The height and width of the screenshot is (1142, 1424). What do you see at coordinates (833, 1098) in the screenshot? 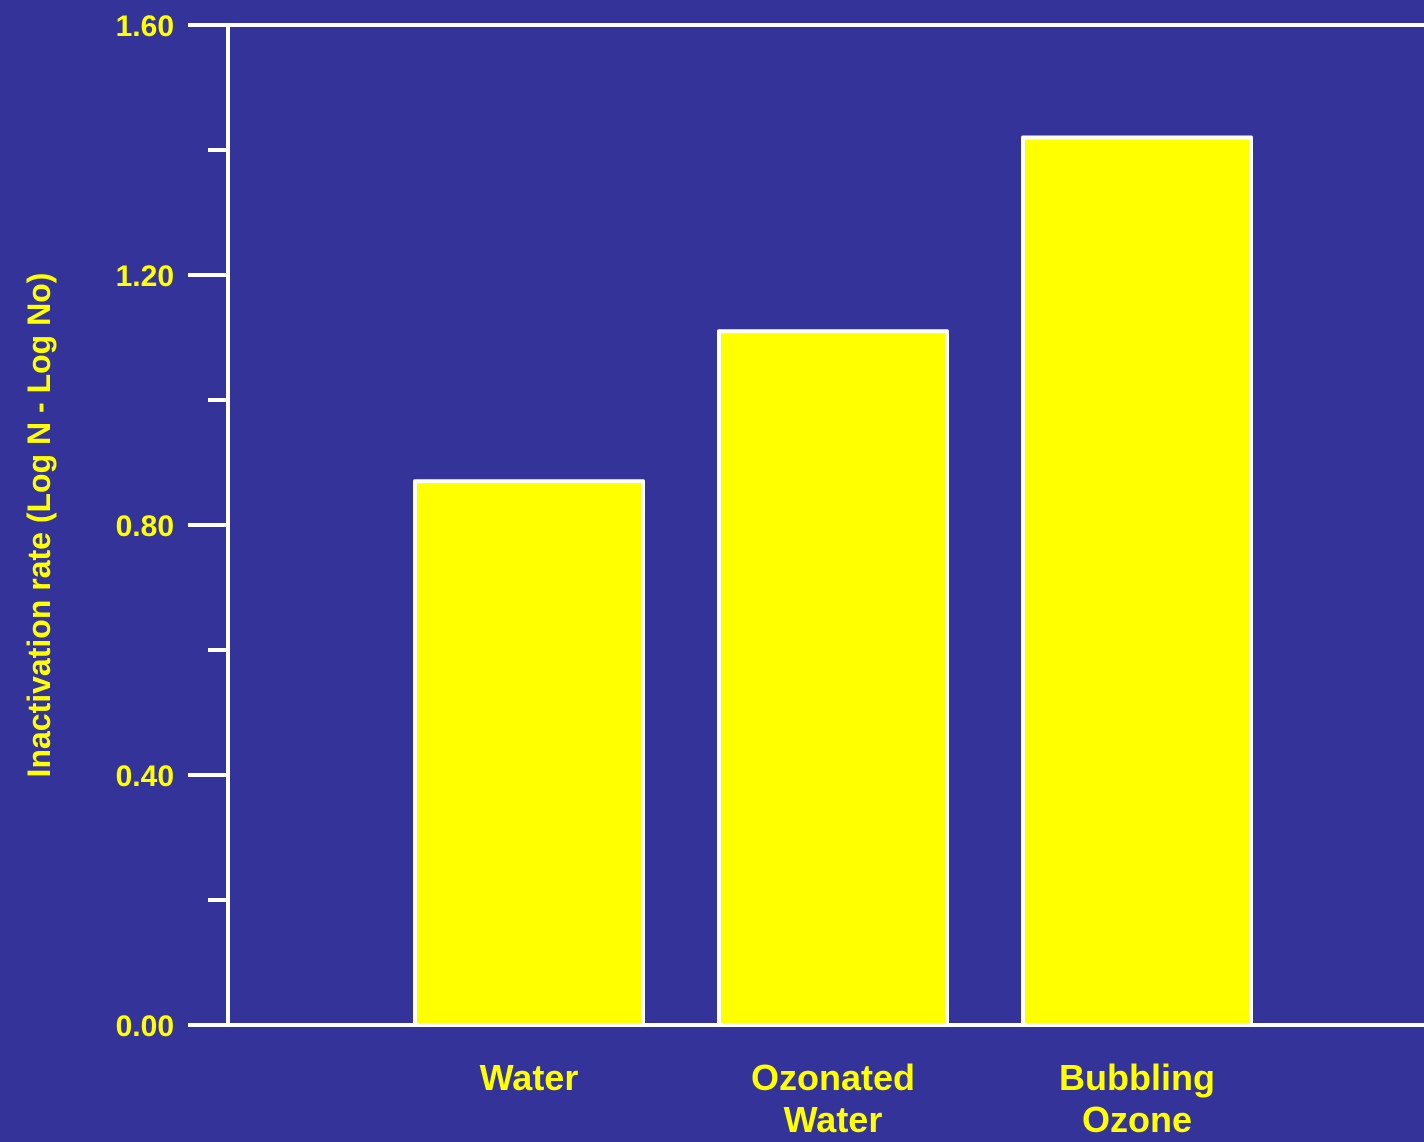
I see `x-category-label: Ozonated Water` at bounding box center [833, 1098].